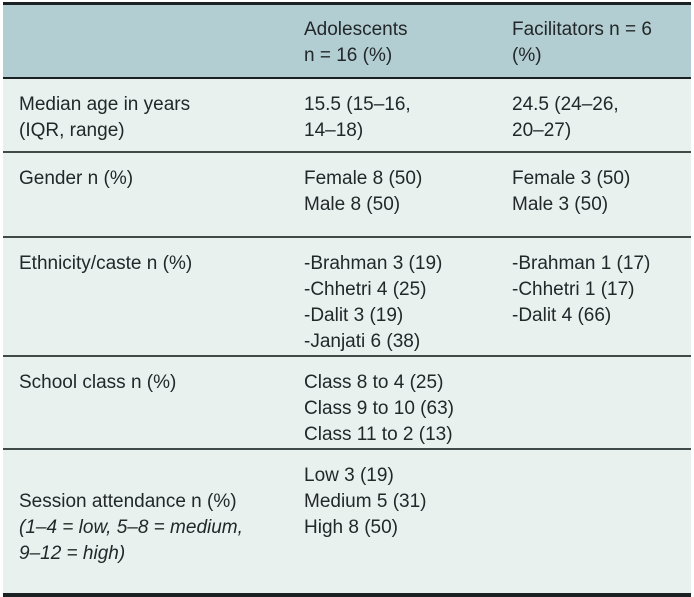  Describe the element at coordinates (601, 115) in the screenshot. I see `cell-facilitators: 24.5 (24–26, 20–27)` at that location.